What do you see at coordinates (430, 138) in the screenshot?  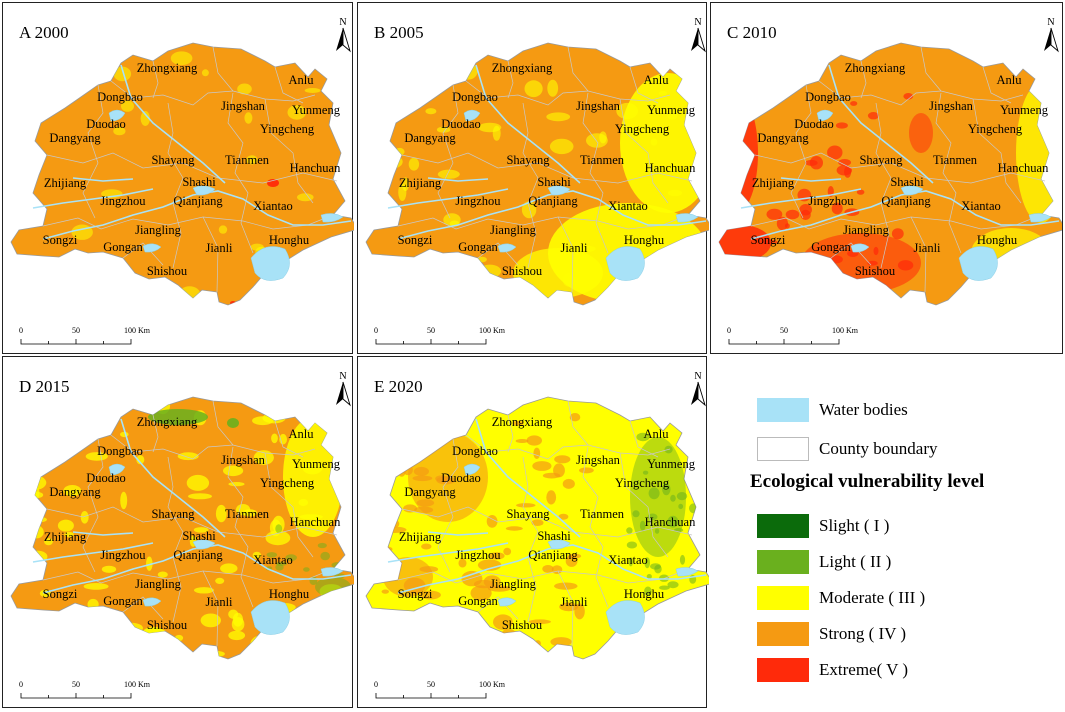 I see `place-label: Dangyang` at bounding box center [430, 138].